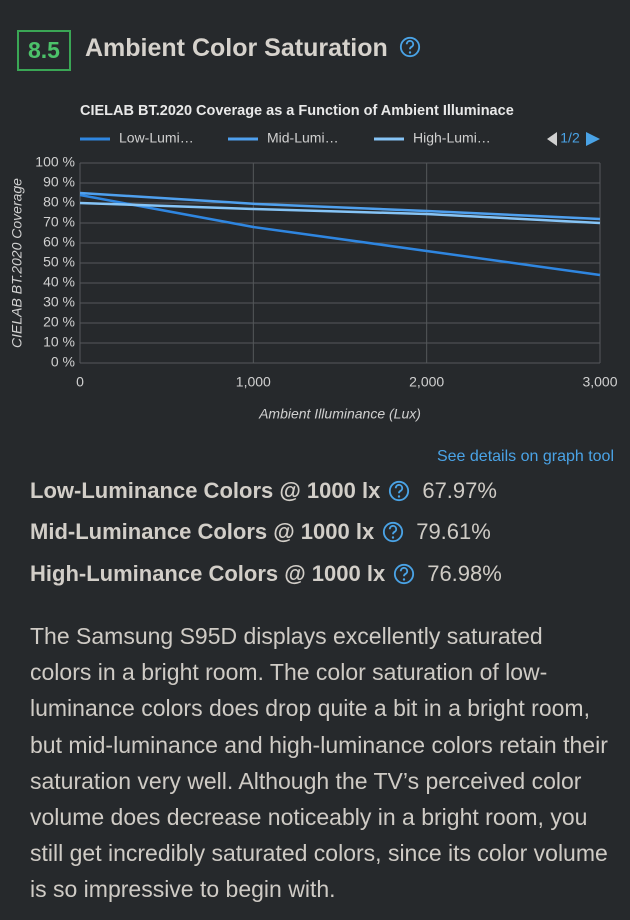  I want to click on y-tick-label: 90 %, so click(59, 182).